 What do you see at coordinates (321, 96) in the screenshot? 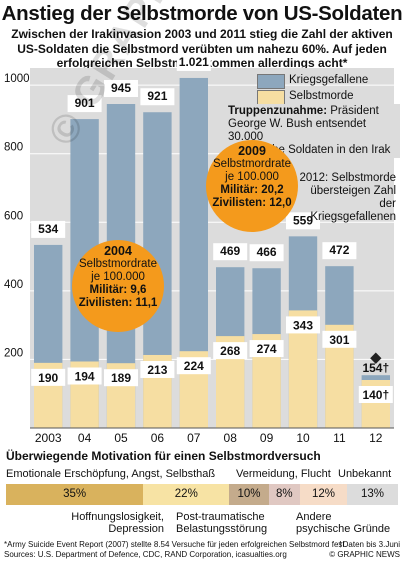
I see `legend-label-selbstmorde: Selbstmorde` at bounding box center [321, 96].